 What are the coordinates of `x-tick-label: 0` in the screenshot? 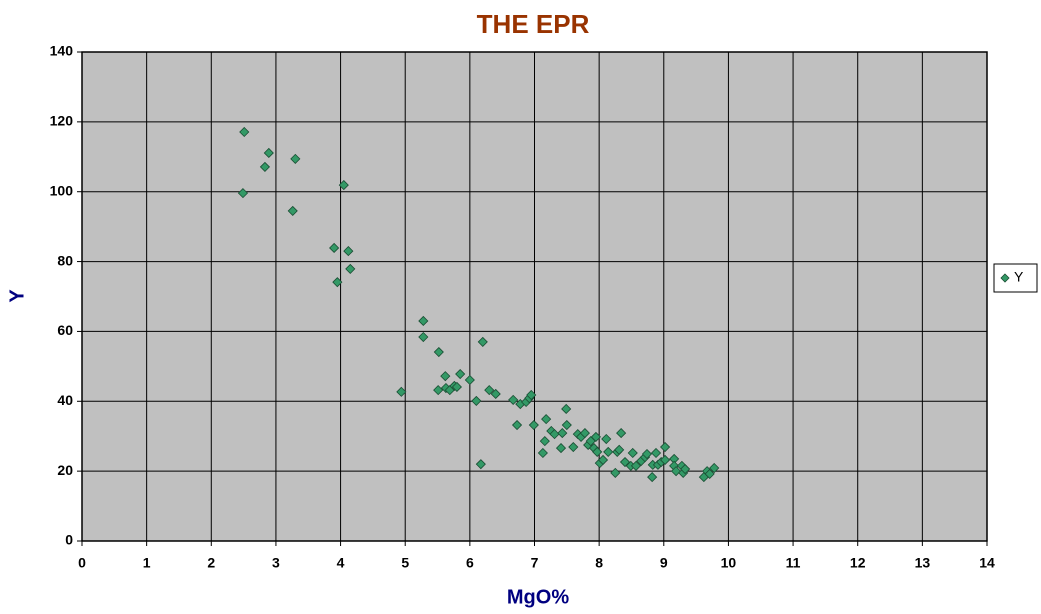 It's located at (82, 563).